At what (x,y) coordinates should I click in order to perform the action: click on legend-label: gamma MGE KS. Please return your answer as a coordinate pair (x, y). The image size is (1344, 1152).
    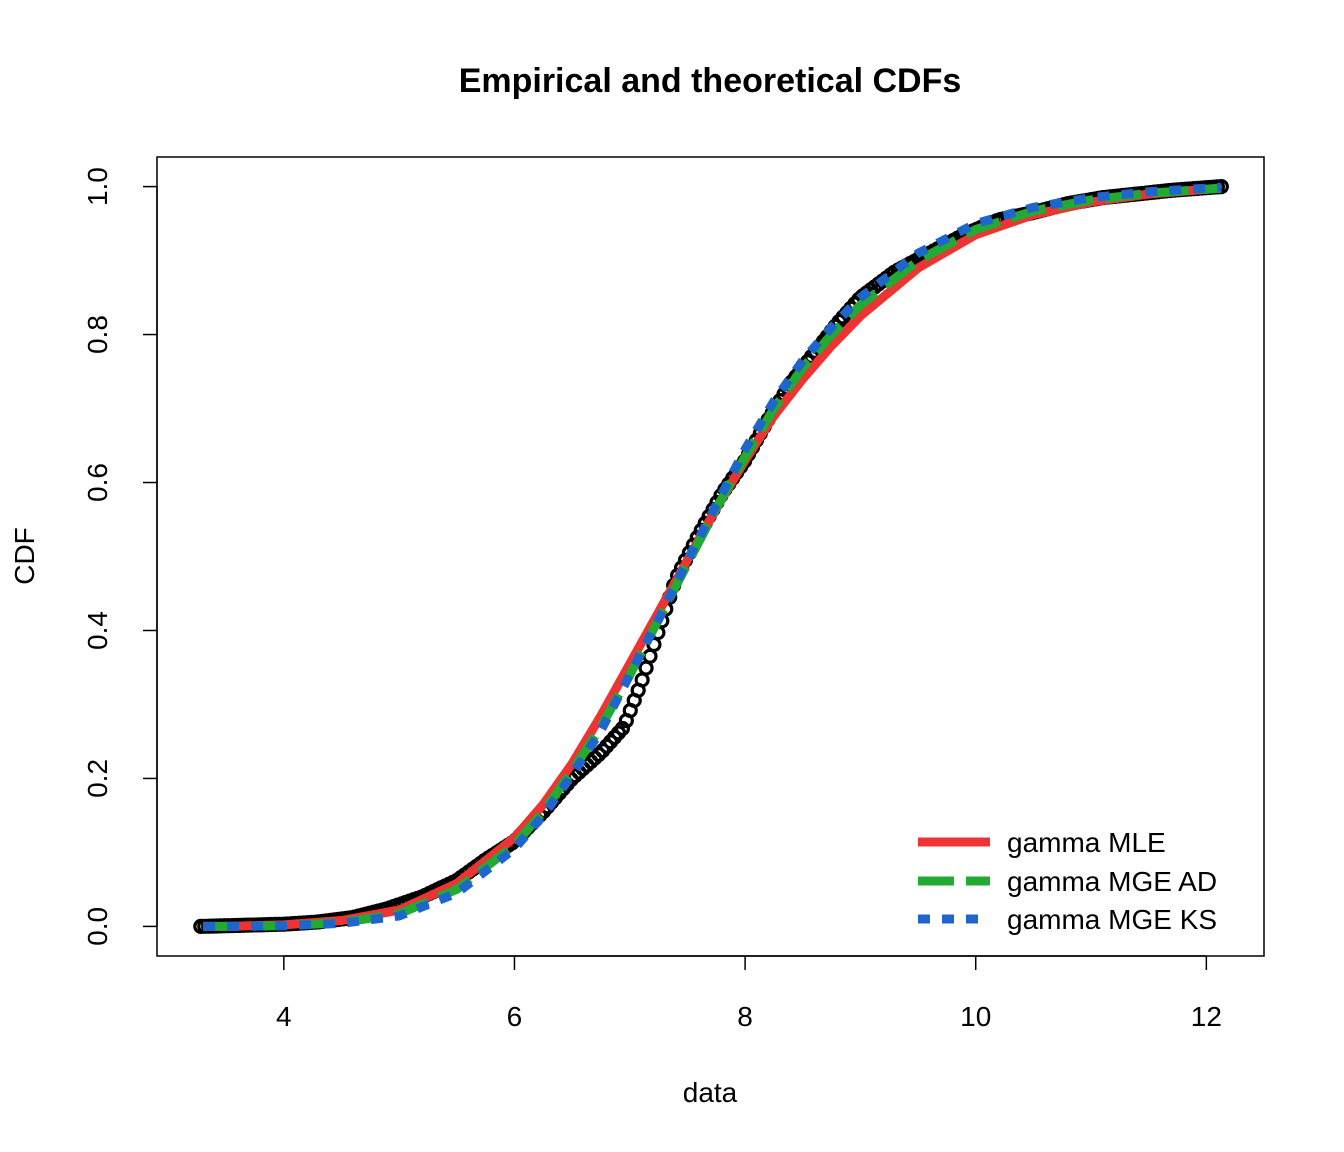
    Looking at the image, I should click on (1112, 919).